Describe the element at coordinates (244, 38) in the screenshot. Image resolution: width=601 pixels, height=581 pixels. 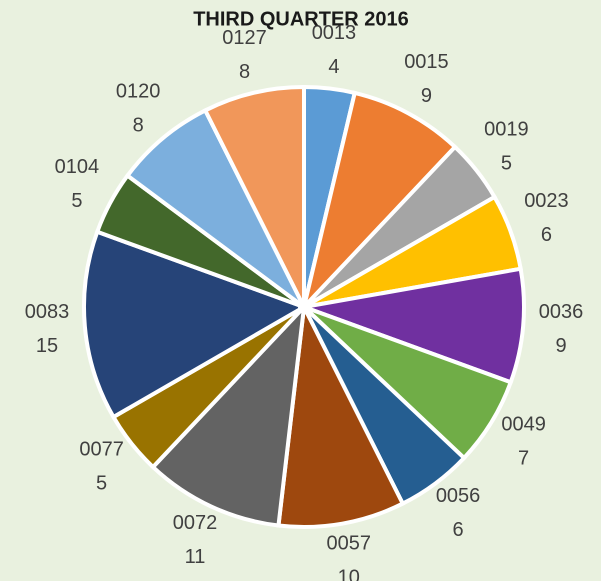
I see `slice-label: 0127` at that location.